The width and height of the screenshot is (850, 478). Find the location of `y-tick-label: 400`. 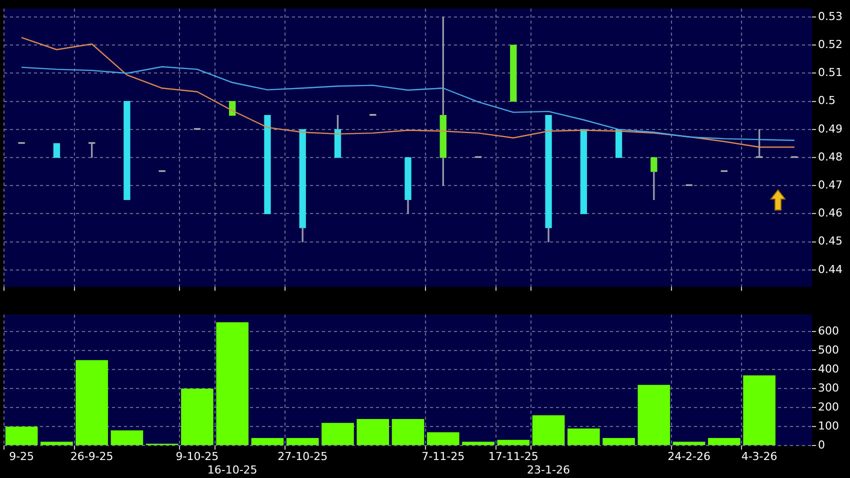

y-tick-label: 400 is located at coordinates (828, 369).